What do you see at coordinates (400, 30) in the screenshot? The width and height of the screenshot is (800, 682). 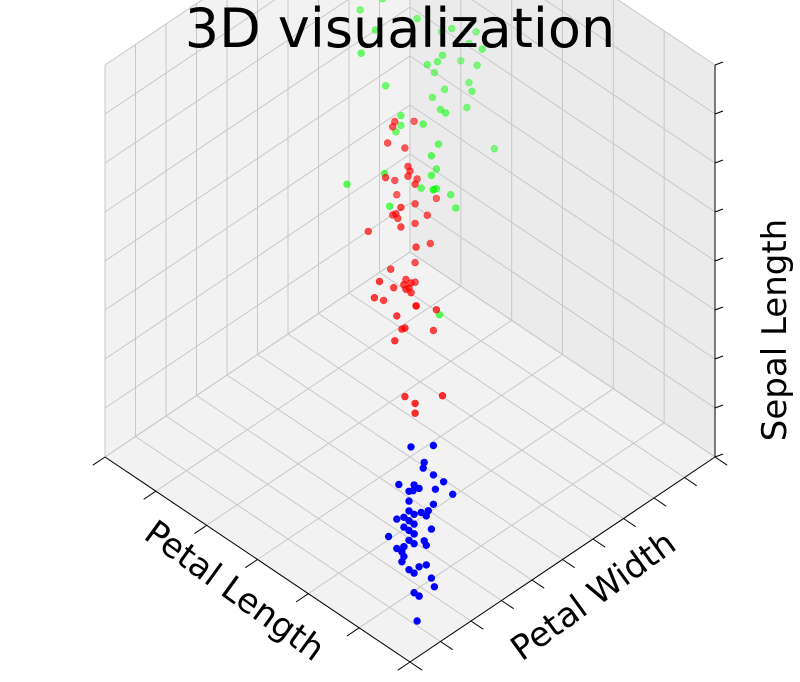 I see `chart-title: 3D visualization` at bounding box center [400, 30].